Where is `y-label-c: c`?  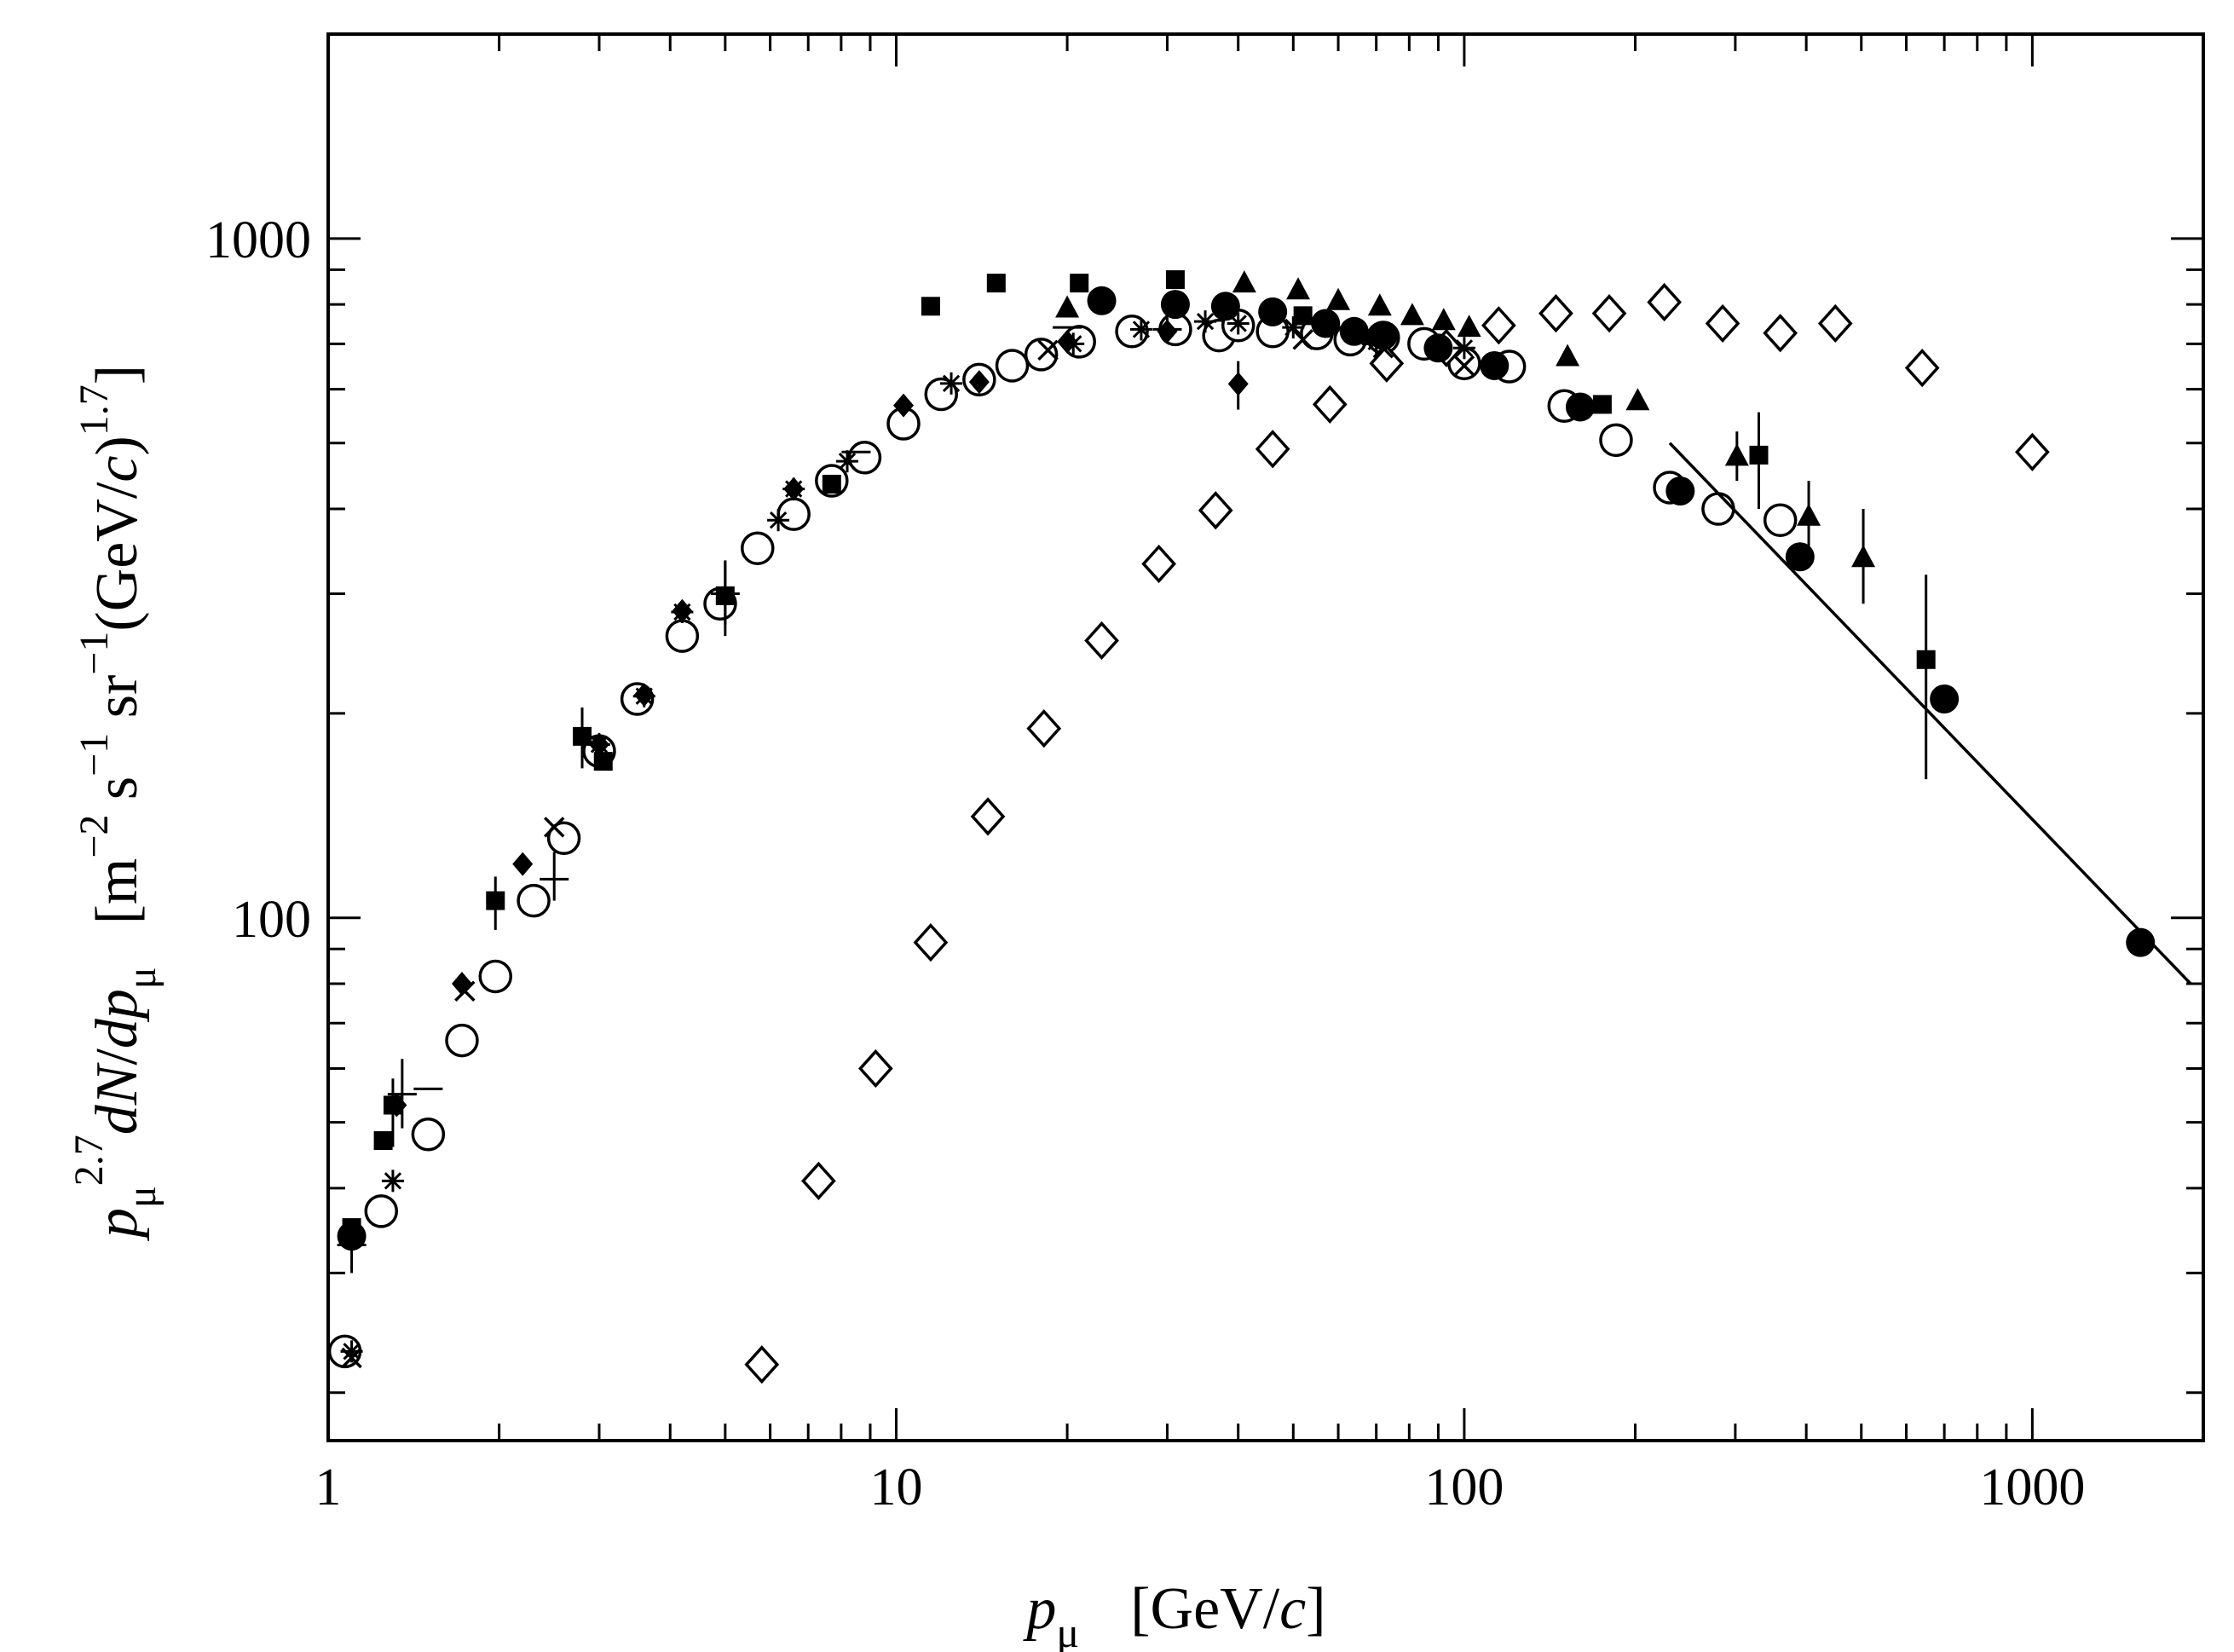 y-label-c: c is located at coordinates (117, 469).